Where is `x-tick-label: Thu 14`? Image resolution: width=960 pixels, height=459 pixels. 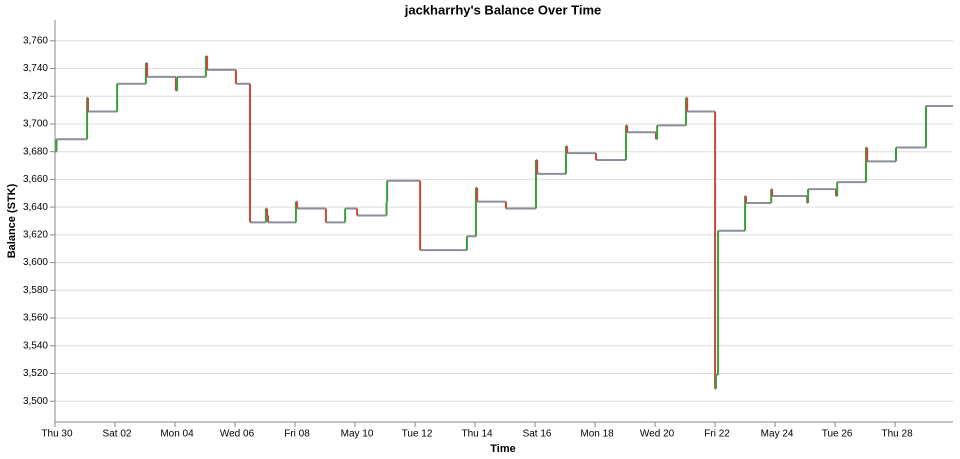
x-tick-label: Thu 14 is located at coordinates (477, 434).